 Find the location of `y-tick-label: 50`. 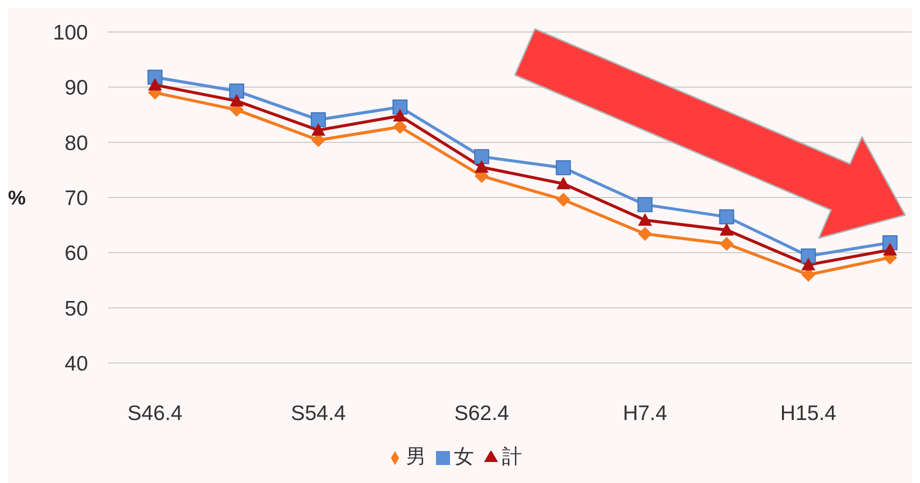

y-tick-label: 50 is located at coordinates (76, 308).